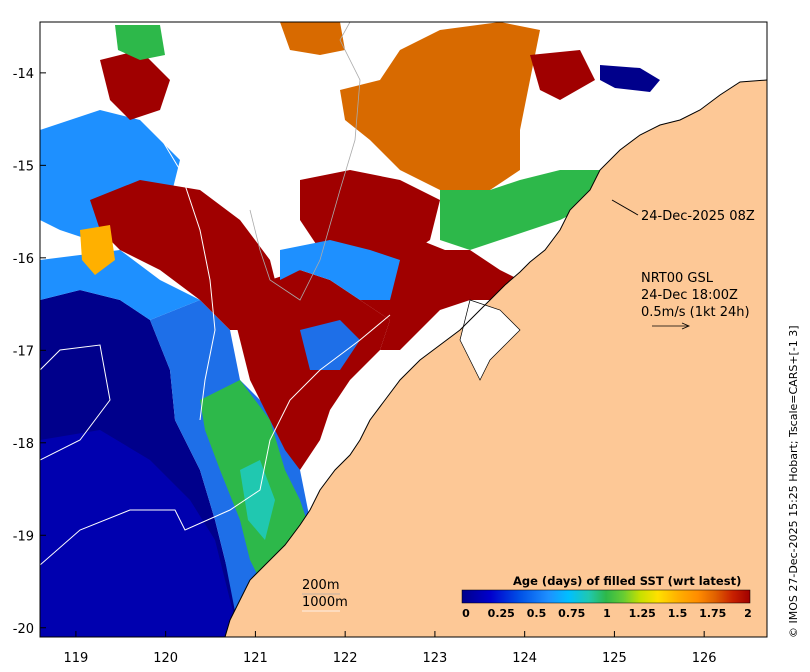  I want to click on velocity-scale-arrow, so click(671, 326).